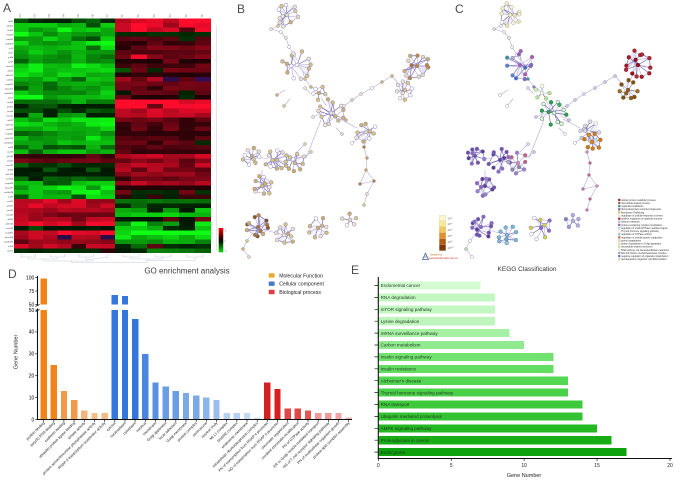 Image resolution: width=688 pixels, height=500 pixels. Describe the element at coordinates (9, 116) in the screenshot. I see `svg-text: foxo121` at that location.